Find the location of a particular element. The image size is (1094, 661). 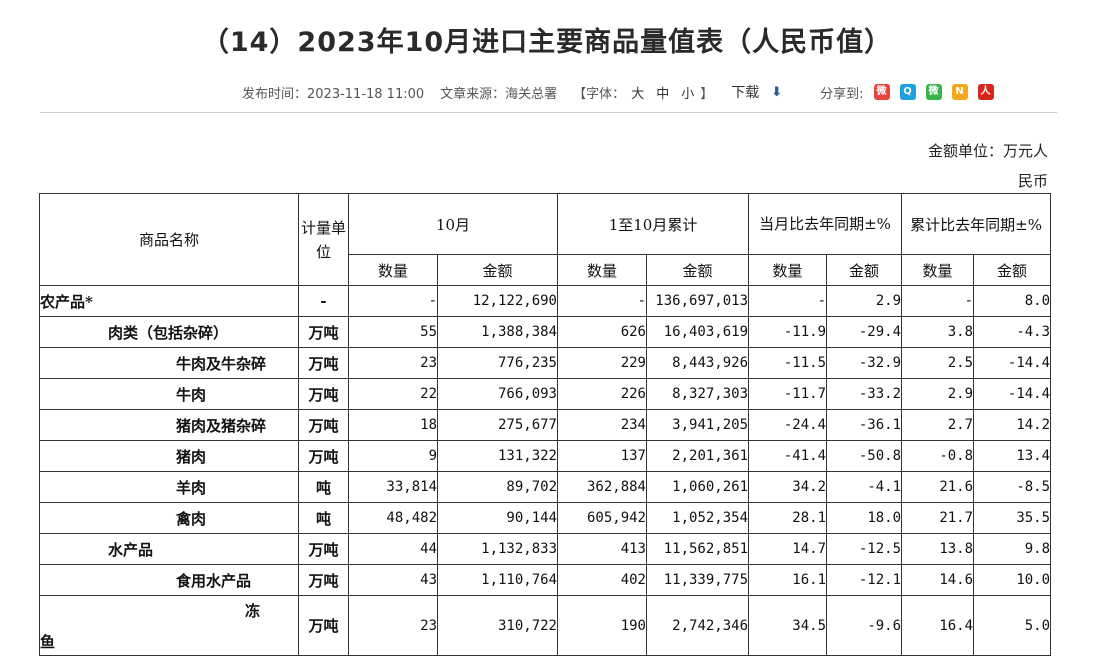

cell-cya: 10.0 is located at coordinates (1012, 580).